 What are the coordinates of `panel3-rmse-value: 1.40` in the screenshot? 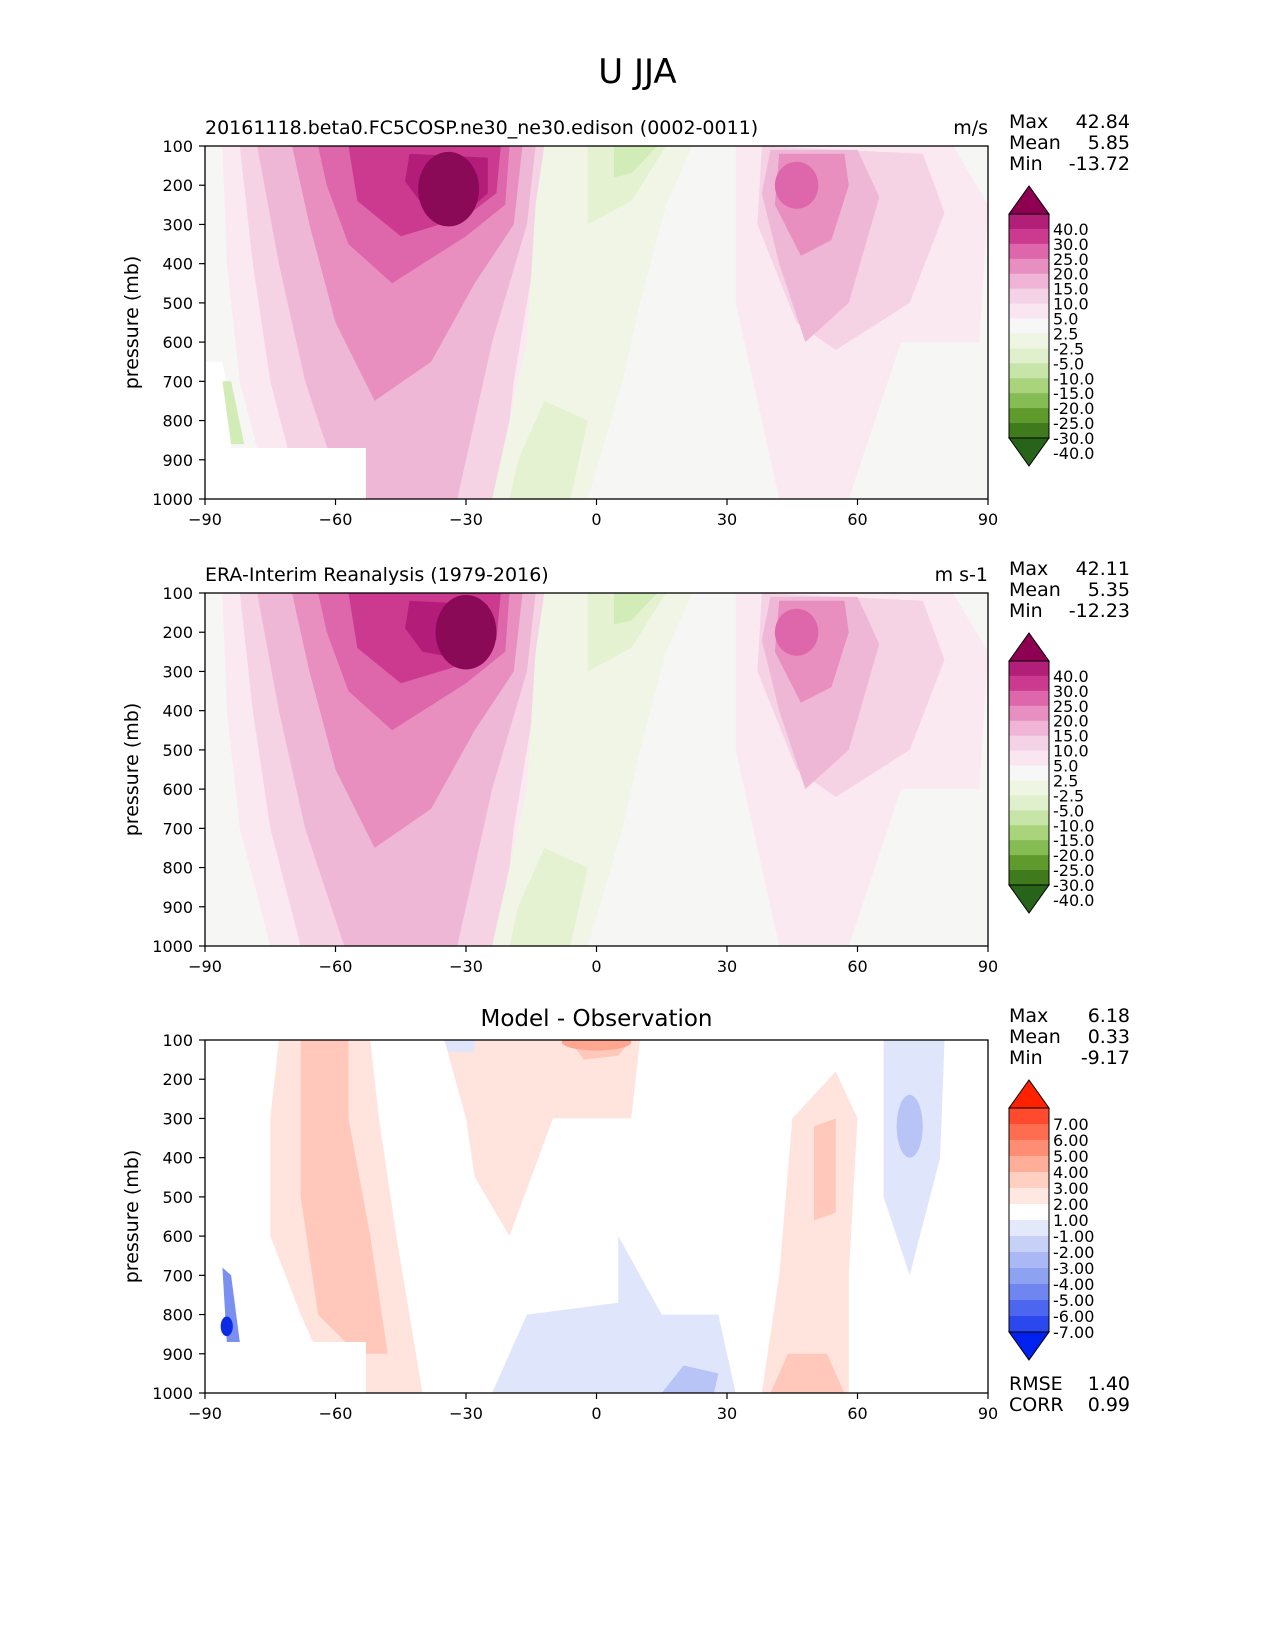 It's located at (1108, 1384).